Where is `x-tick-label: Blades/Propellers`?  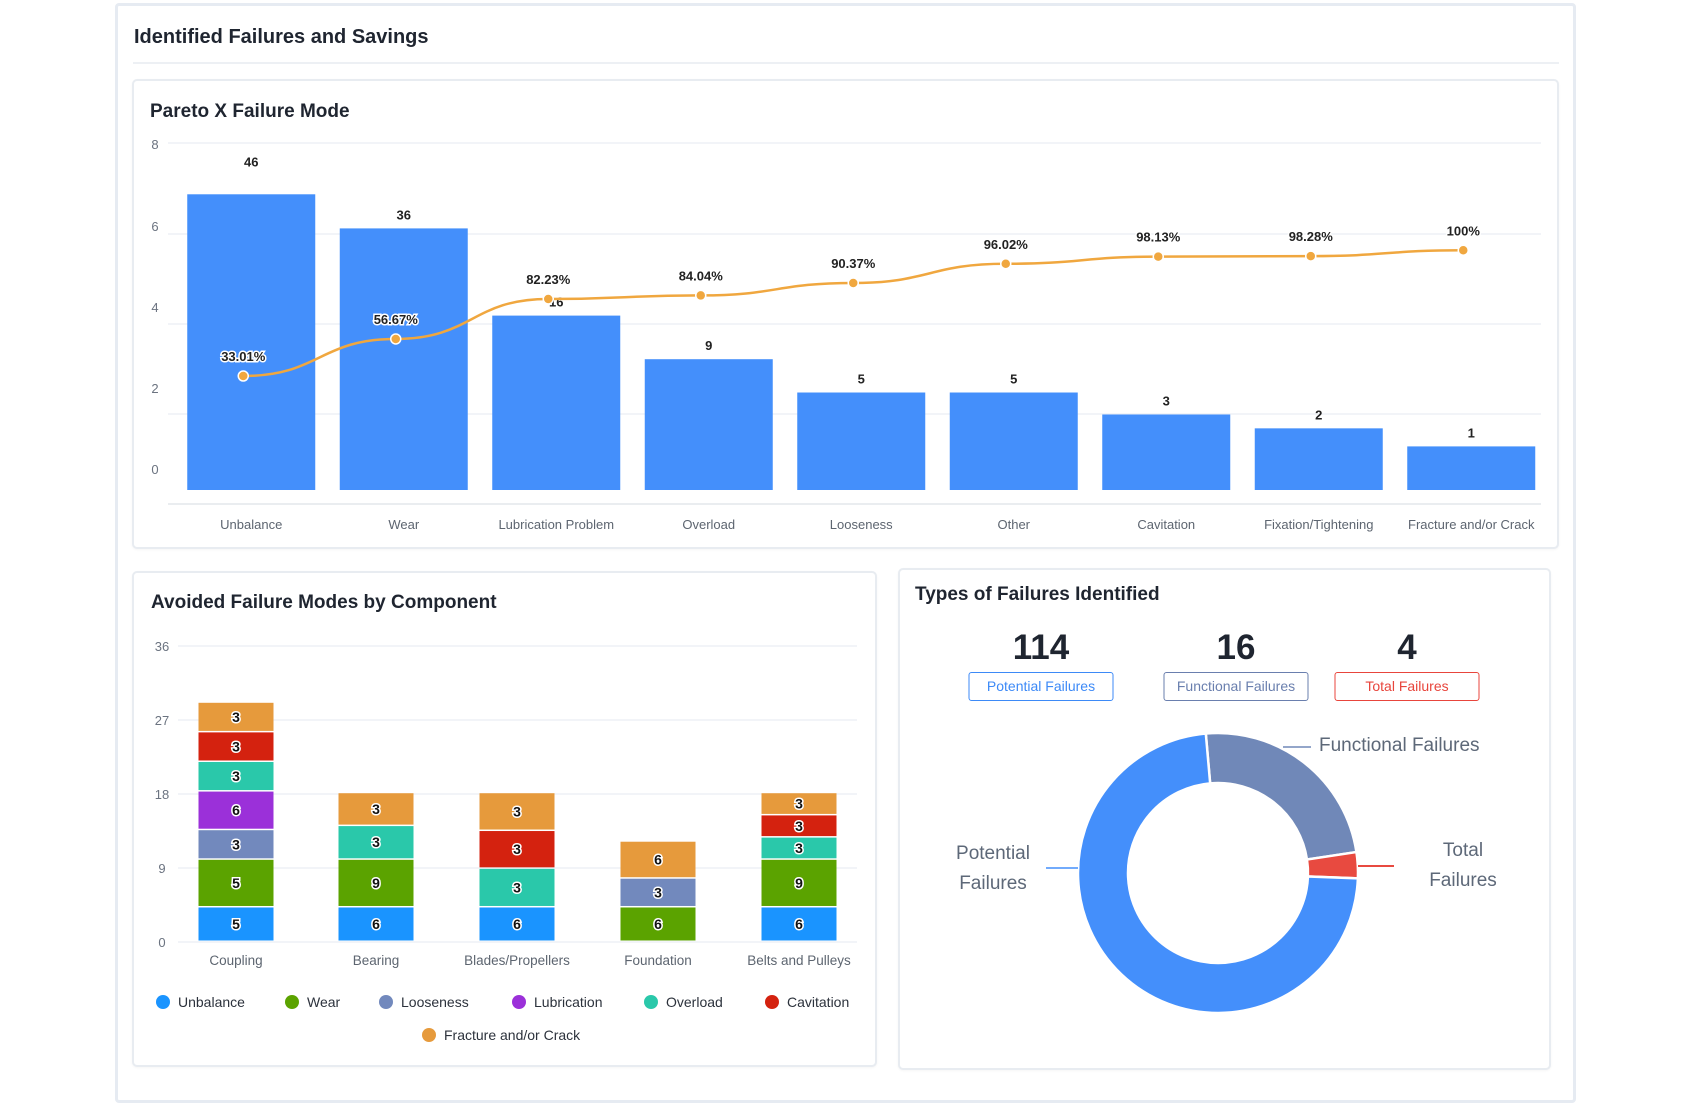
x-tick-label: Blades/Propellers is located at coordinates (517, 960).